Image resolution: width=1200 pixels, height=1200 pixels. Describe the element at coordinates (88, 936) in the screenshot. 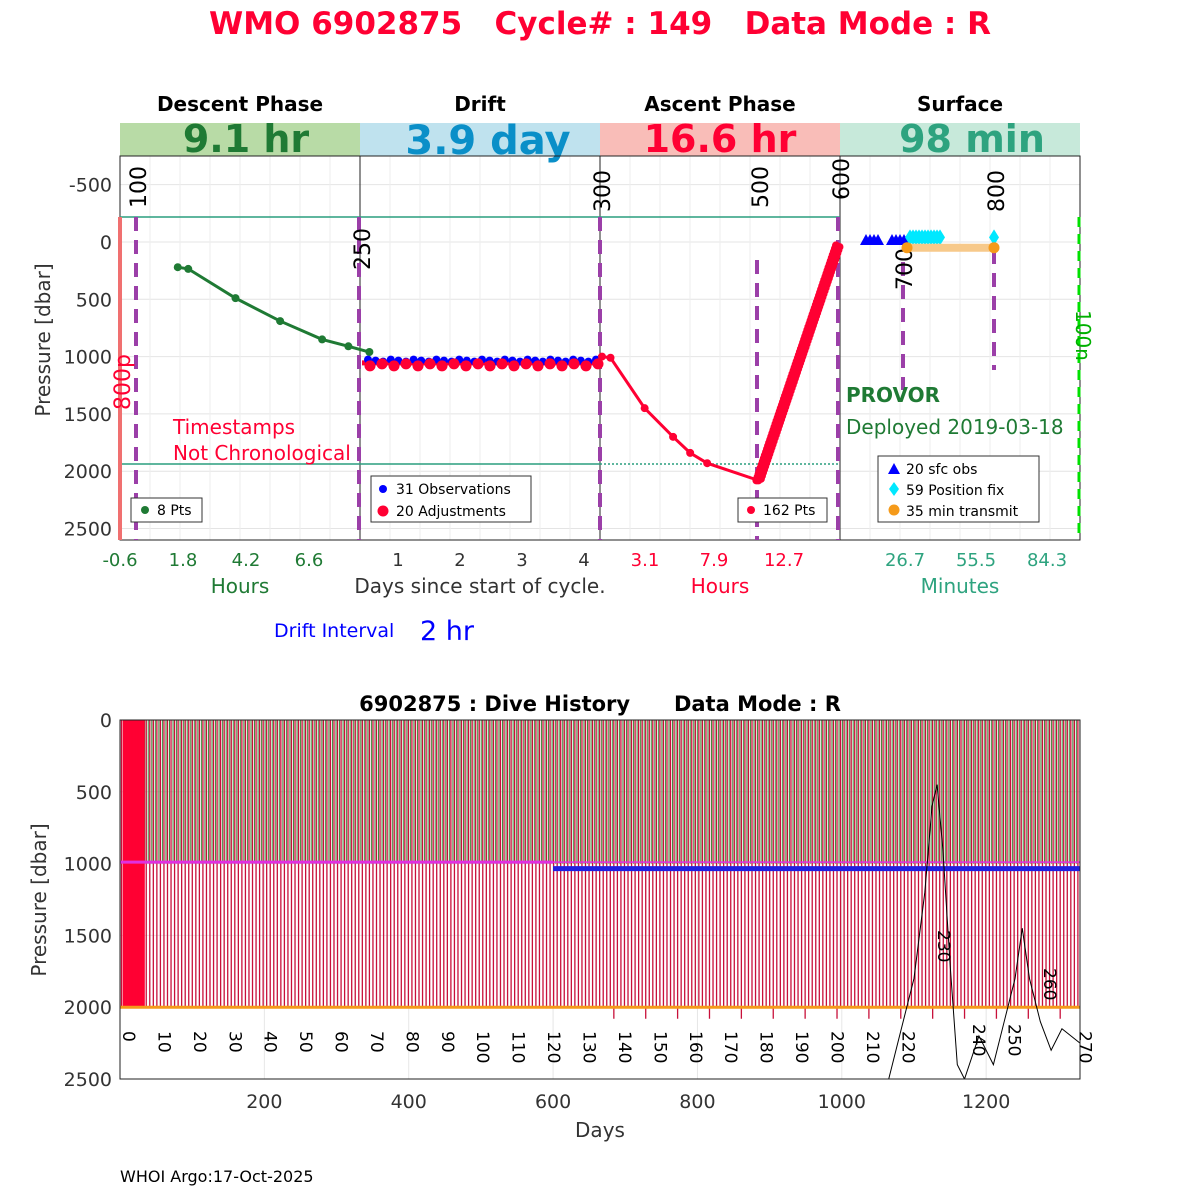

I see `history-y-tick: 1500` at that location.